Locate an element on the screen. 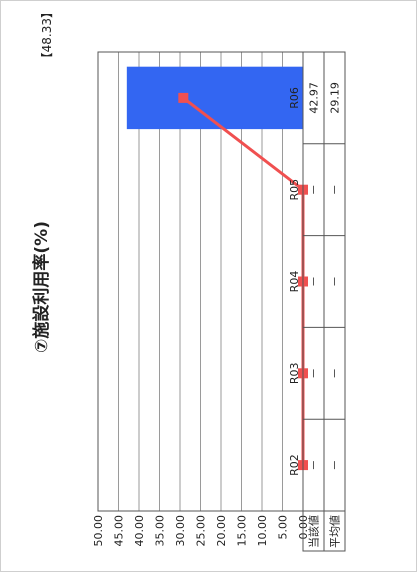  y-tick-label: 25.00 is located at coordinates (201, 531).